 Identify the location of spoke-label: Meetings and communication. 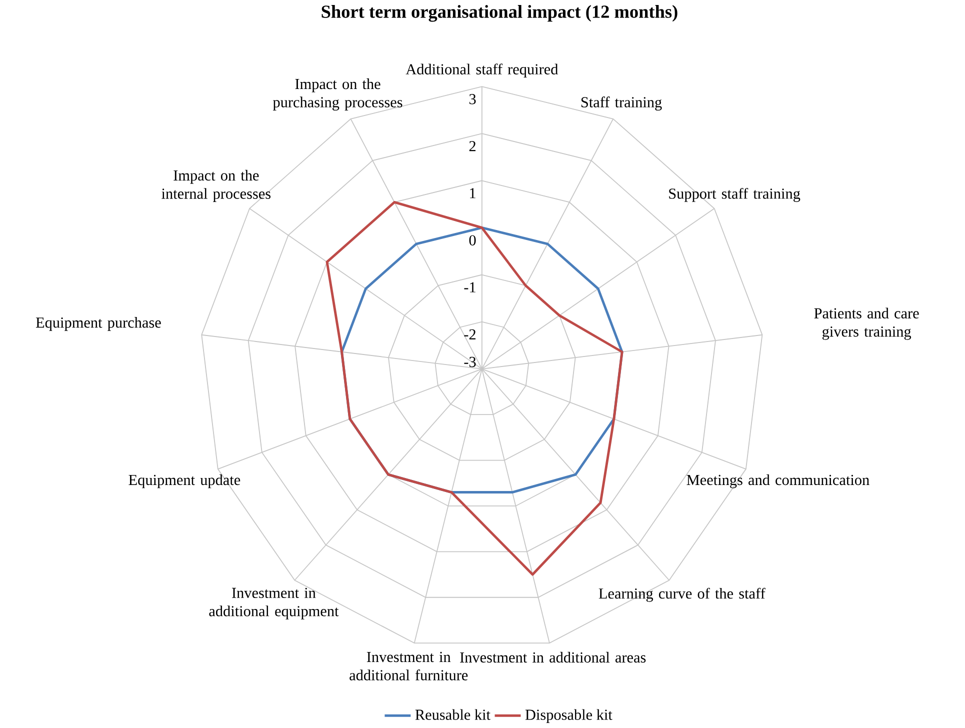
(778, 481).